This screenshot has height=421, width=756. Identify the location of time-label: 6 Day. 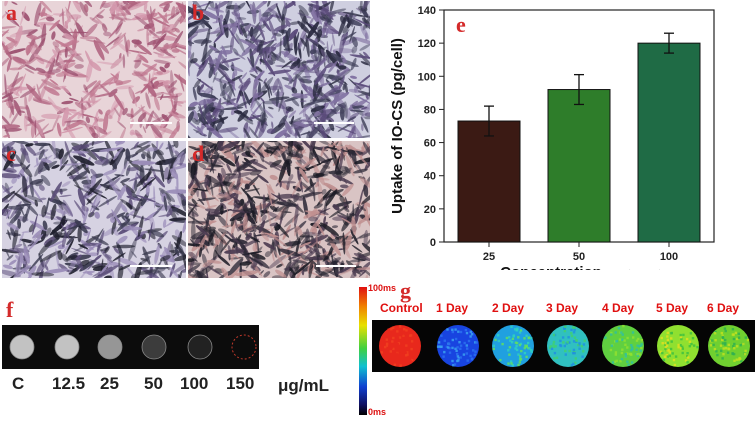
(723, 308).